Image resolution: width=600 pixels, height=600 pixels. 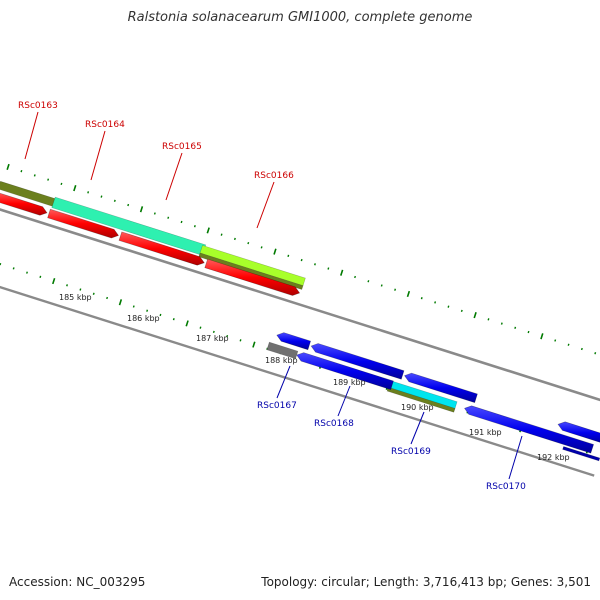 I want to click on topology-value: circular, so click(x=343, y=582).